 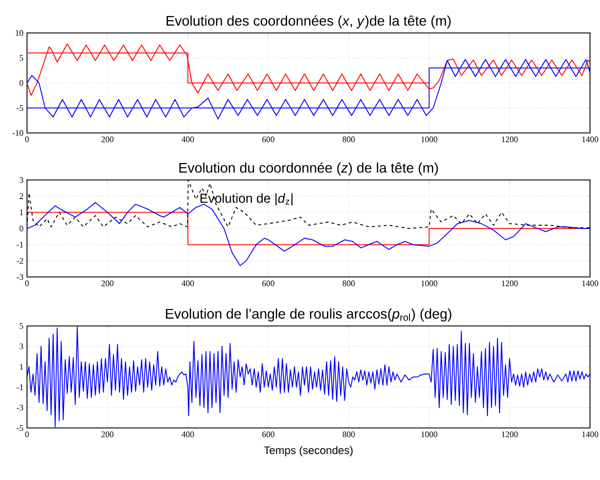 I want to click on chart-title: Evolution de l’angle de roulis arccos(p$_{rol}$) (deg), so click(x=309, y=315).